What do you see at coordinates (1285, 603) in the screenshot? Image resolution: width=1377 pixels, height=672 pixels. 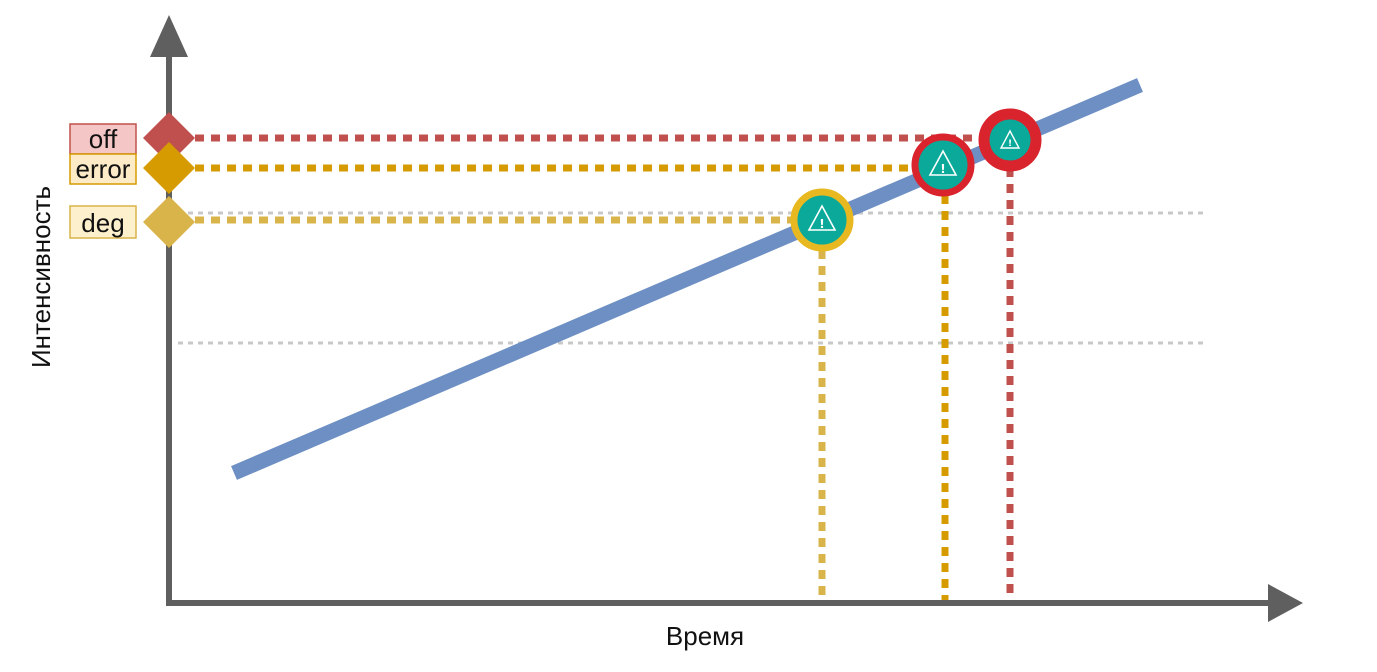 I see `x-axis-arrow-icon` at bounding box center [1285, 603].